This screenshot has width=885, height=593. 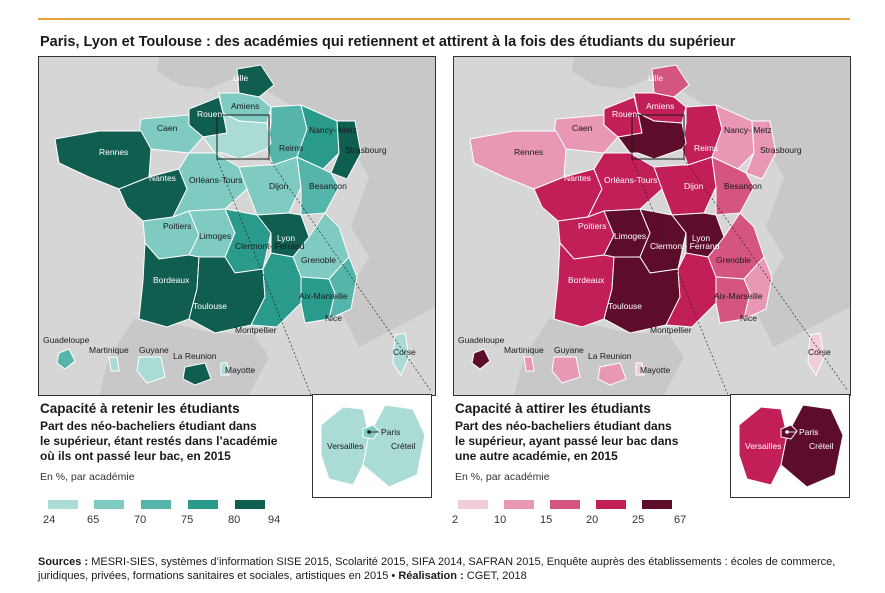 What do you see at coordinates (93, 520) in the screenshot?
I see `legend-tick: 65` at bounding box center [93, 520].